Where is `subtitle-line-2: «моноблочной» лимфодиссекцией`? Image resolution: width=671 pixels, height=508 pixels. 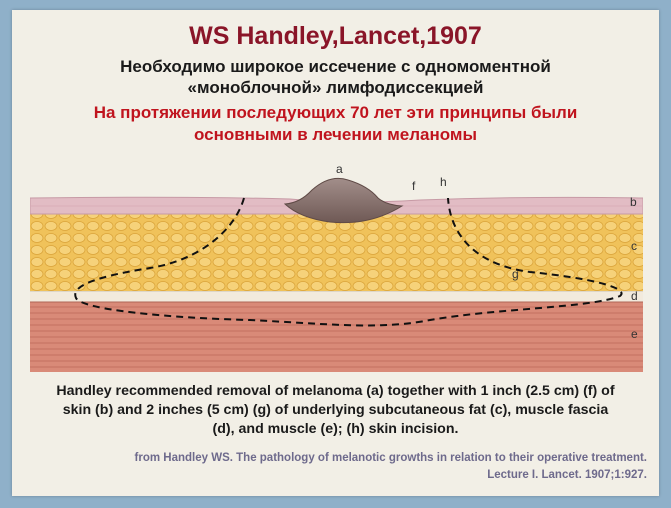 subtitle-line-2: «моноблочной» лимфодиссекцией is located at coordinates (335, 87).